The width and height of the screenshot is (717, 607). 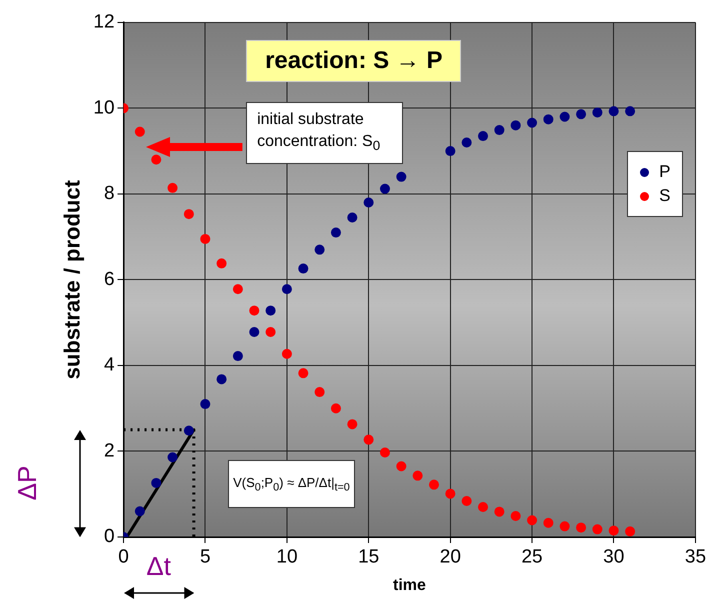 What do you see at coordinates (71, 279) in the screenshot?
I see `y-axis-title: substrate / product` at bounding box center [71, 279].